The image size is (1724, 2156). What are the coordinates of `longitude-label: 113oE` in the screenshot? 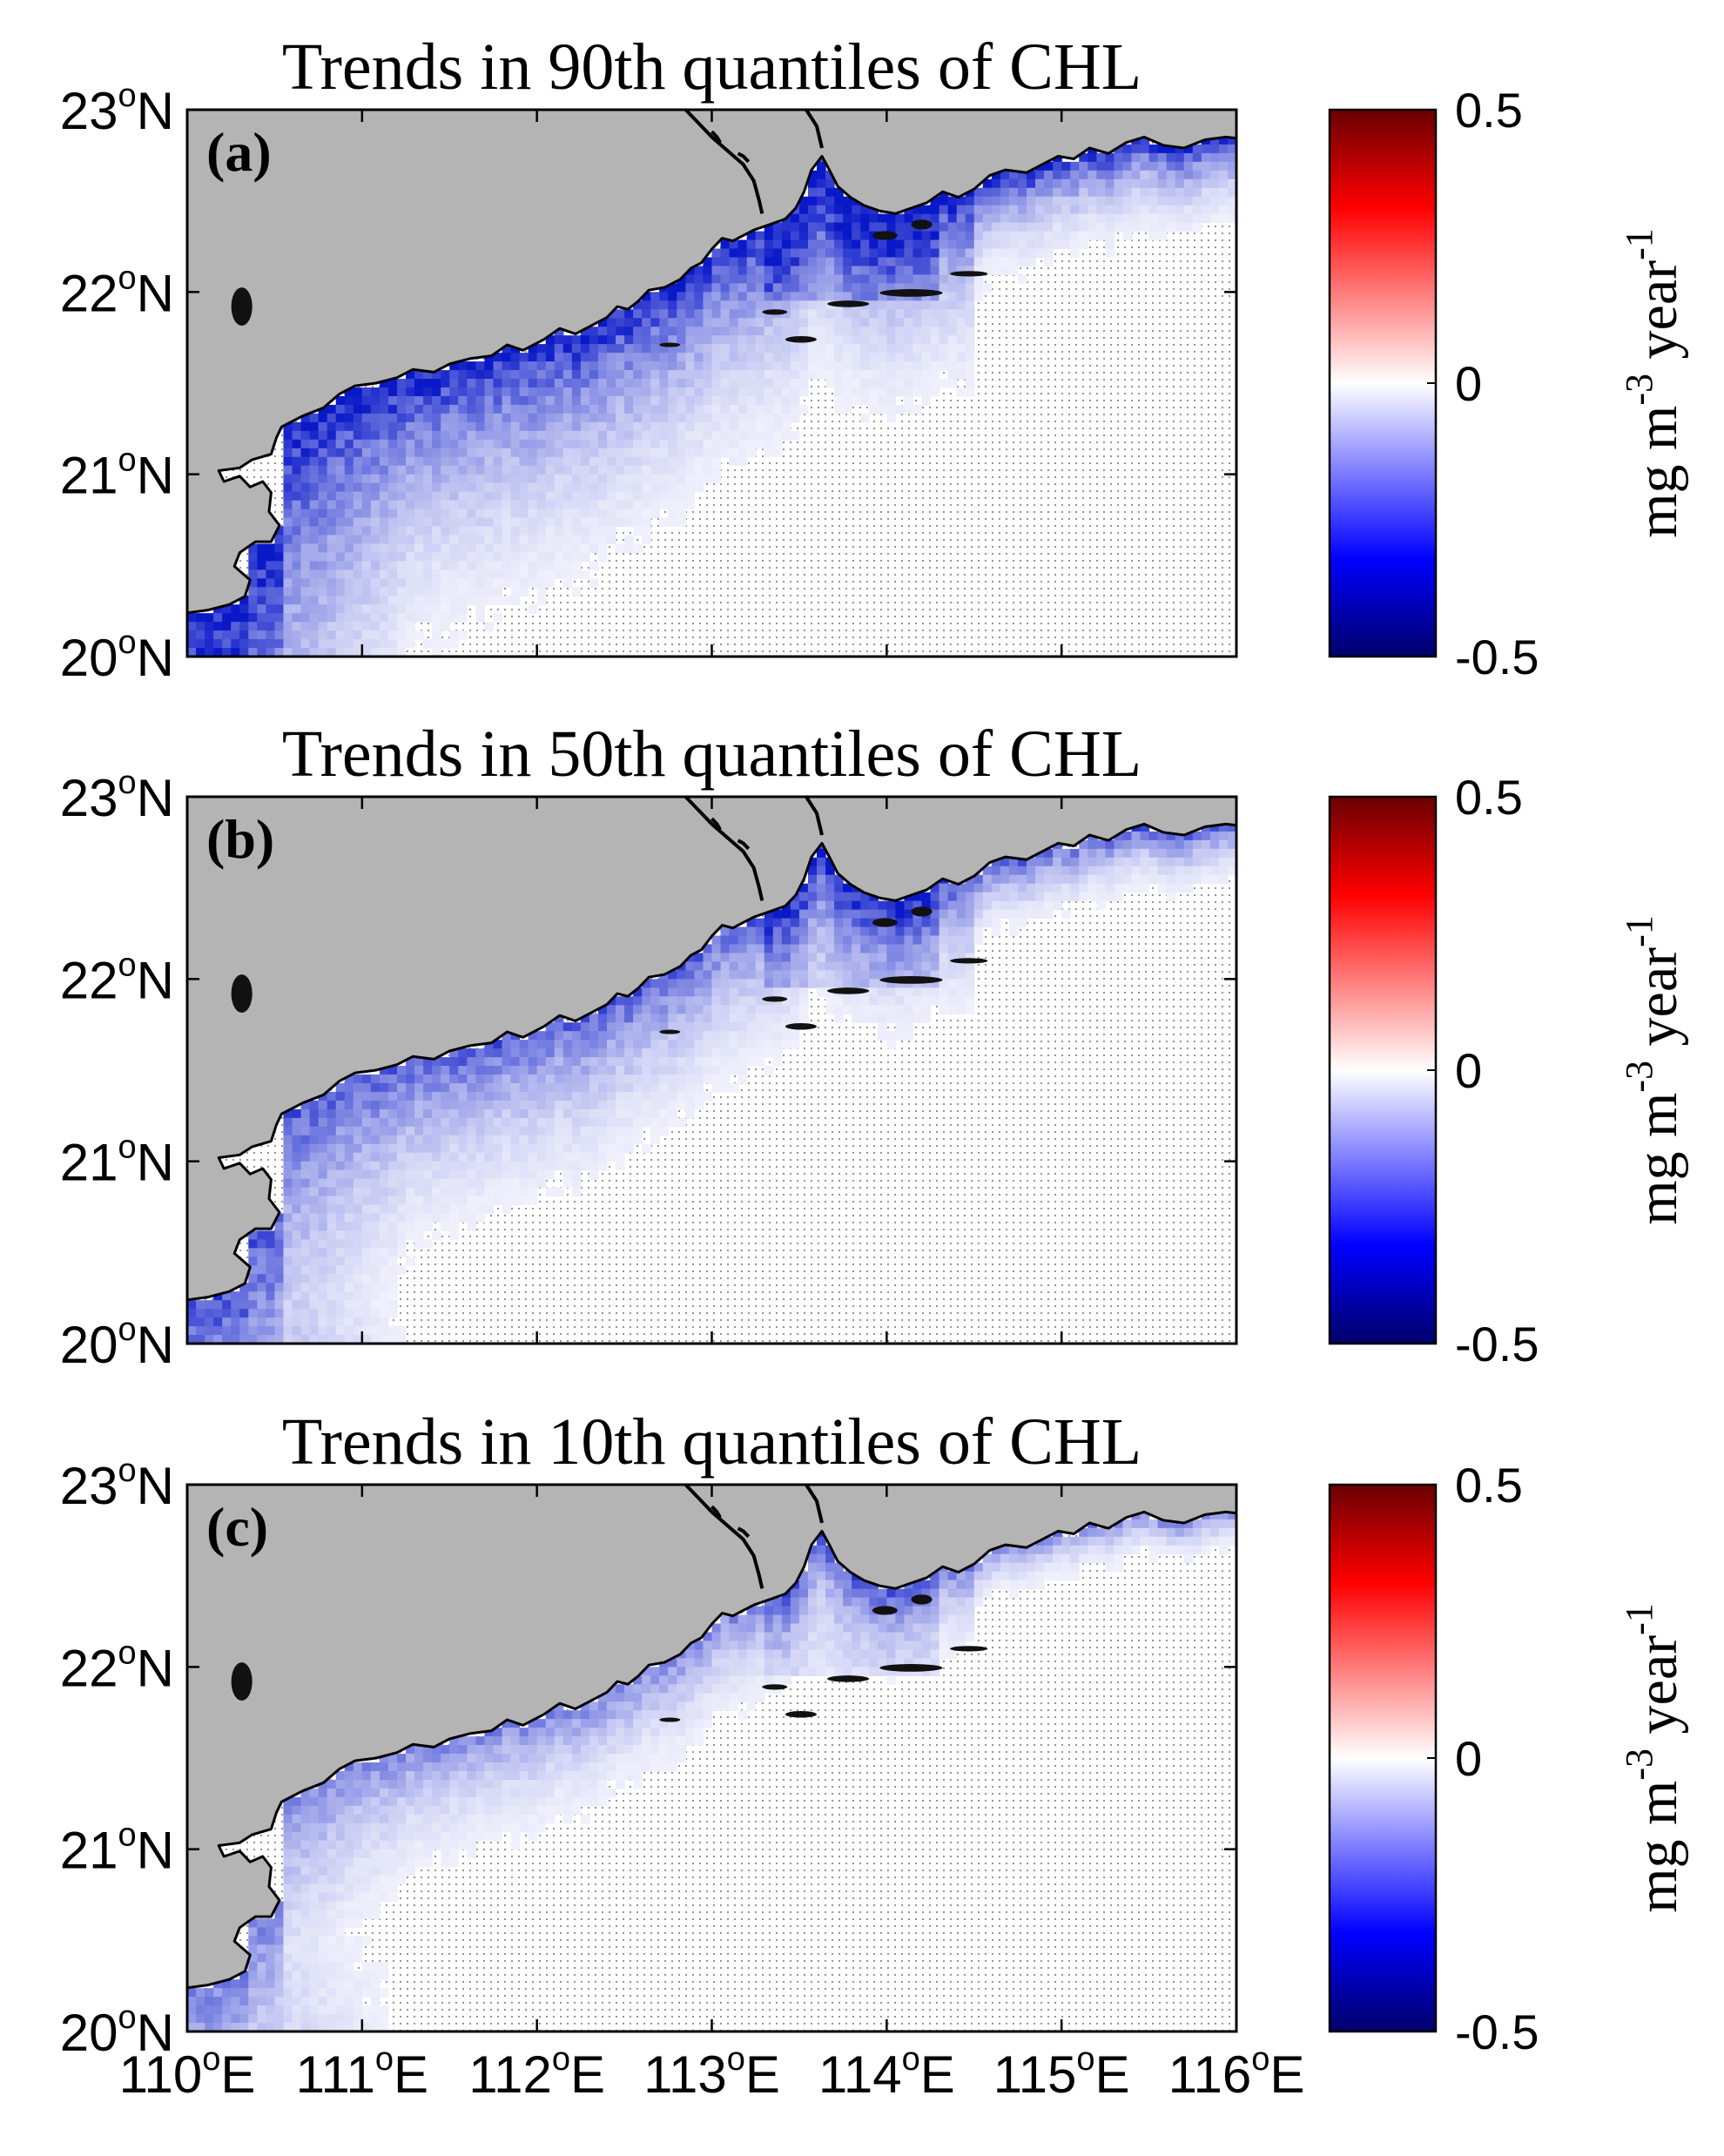 It's located at (711, 2072).